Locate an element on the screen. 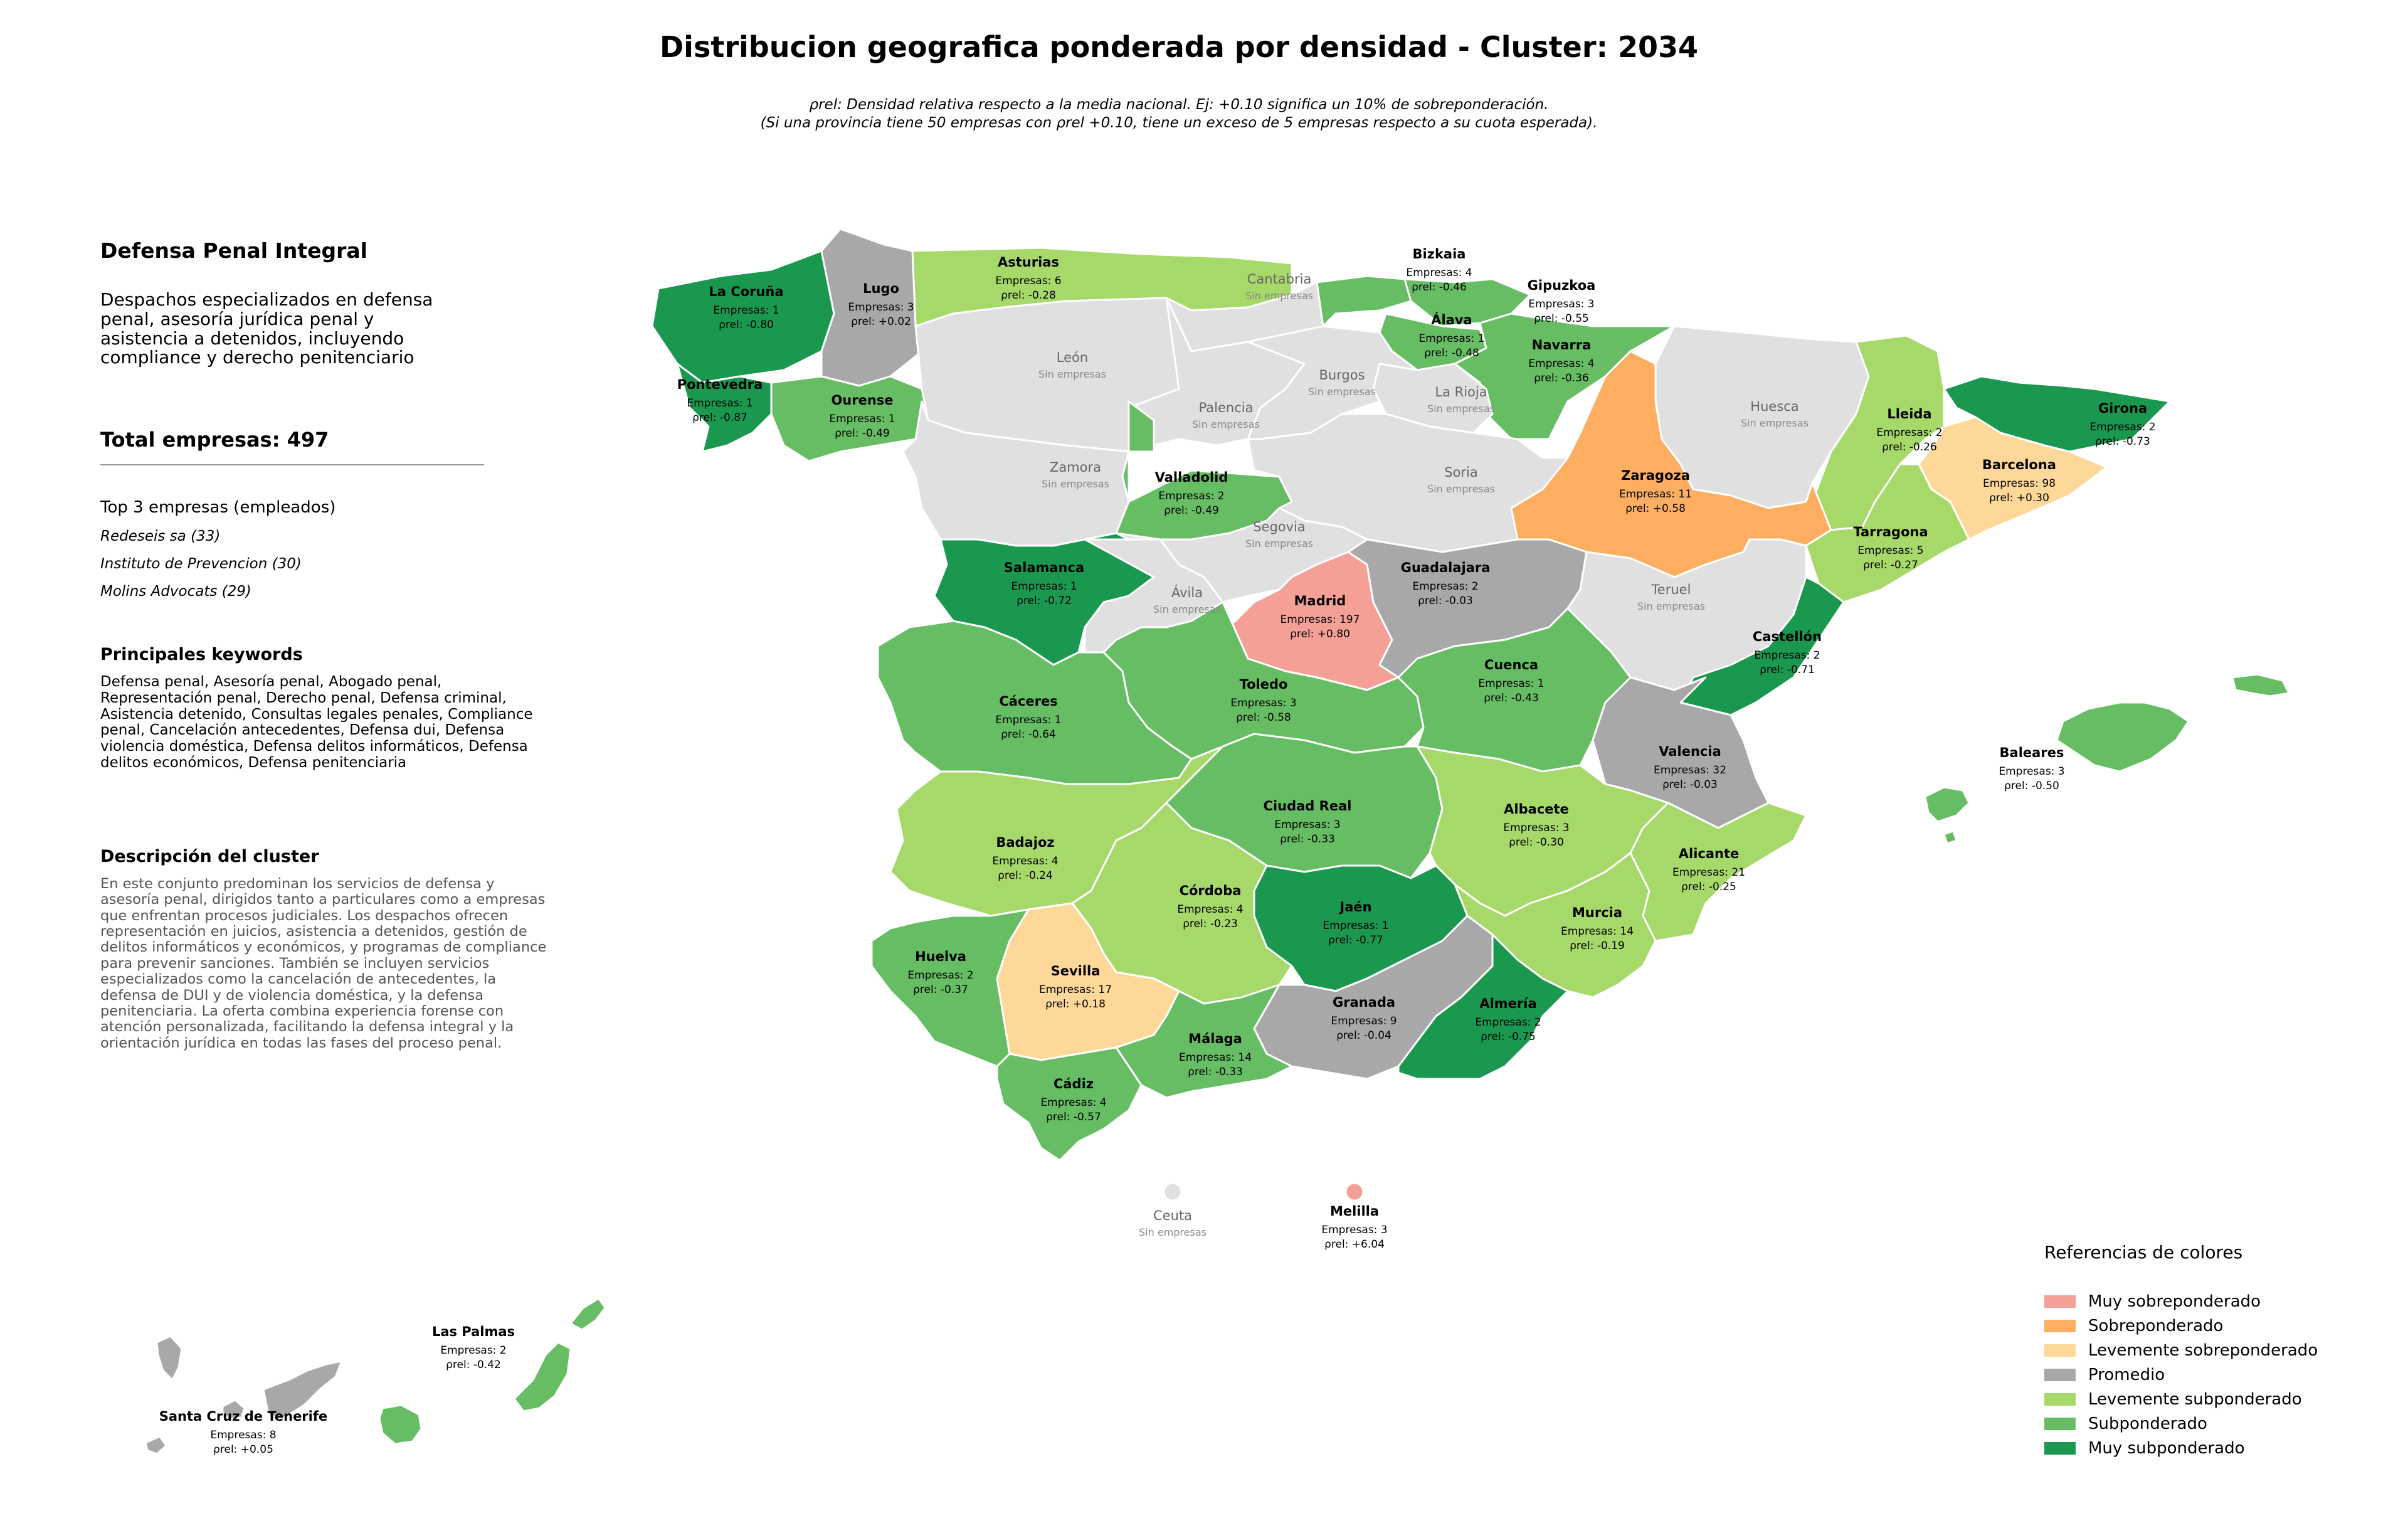  legend-label: Muy subponderado is located at coordinates (2166, 1448).